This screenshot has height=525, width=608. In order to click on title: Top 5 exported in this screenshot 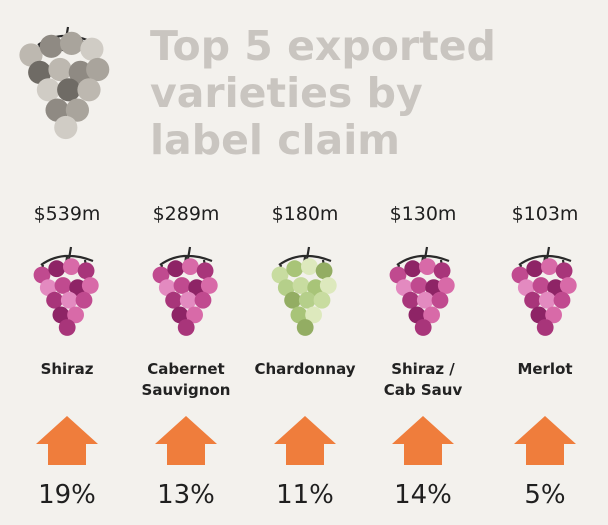, I will do `click(323, 46)`.